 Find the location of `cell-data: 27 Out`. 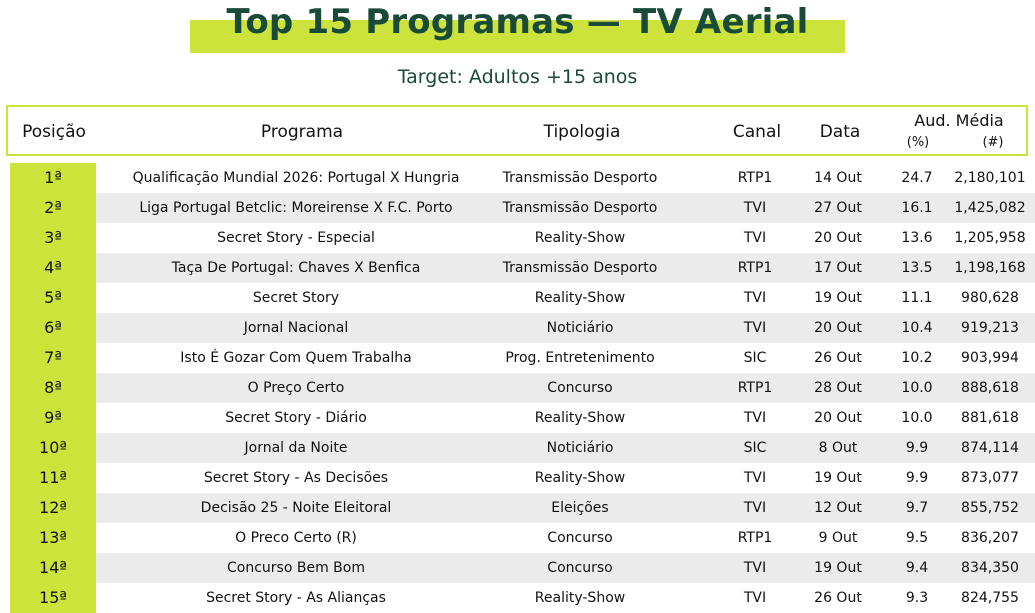

cell-data: 27 Out is located at coordinates (838, 208).